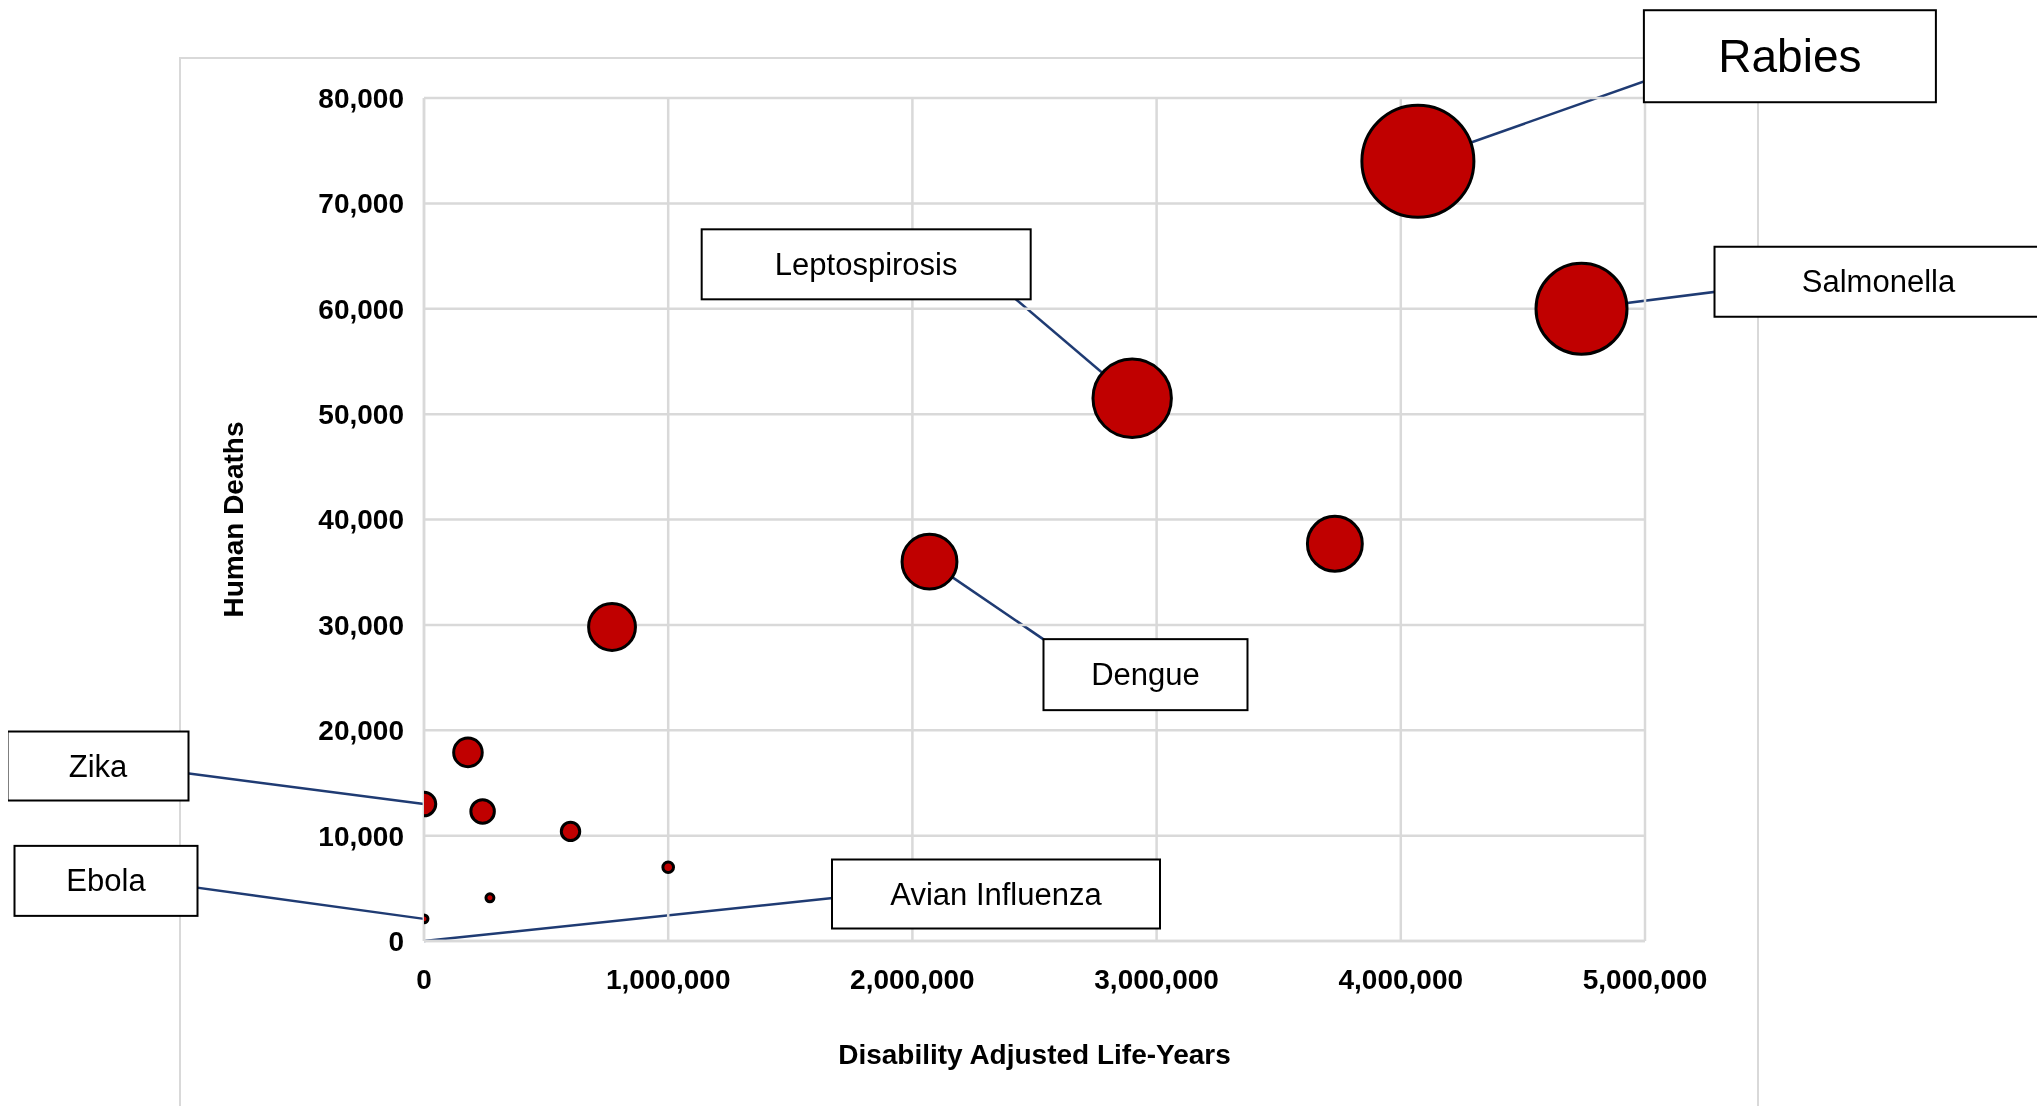 The height and width of the screenshot is (1106, 2037). I want to click on x-axis-title: Disability Adjusted Life-Years, so click(1034, 1054).